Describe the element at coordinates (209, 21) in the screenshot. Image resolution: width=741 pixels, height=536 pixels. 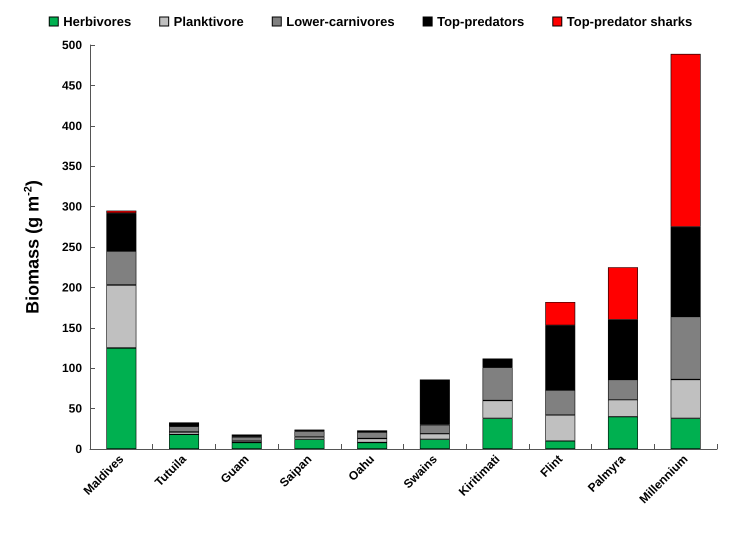
I see `legend-label: Planktivore` at that location.